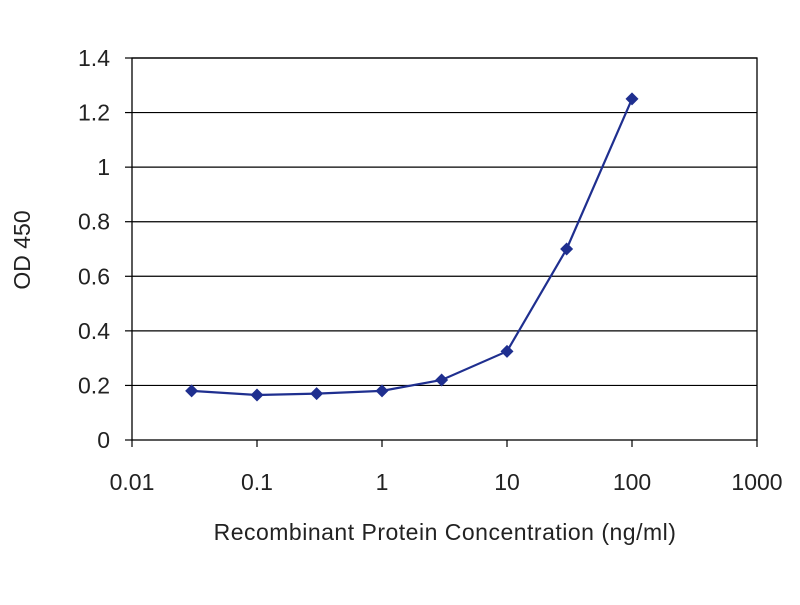  Describe the element at coordinates (756, 482) in the screenshot. I see `x-tick-label: 1000` at that location.